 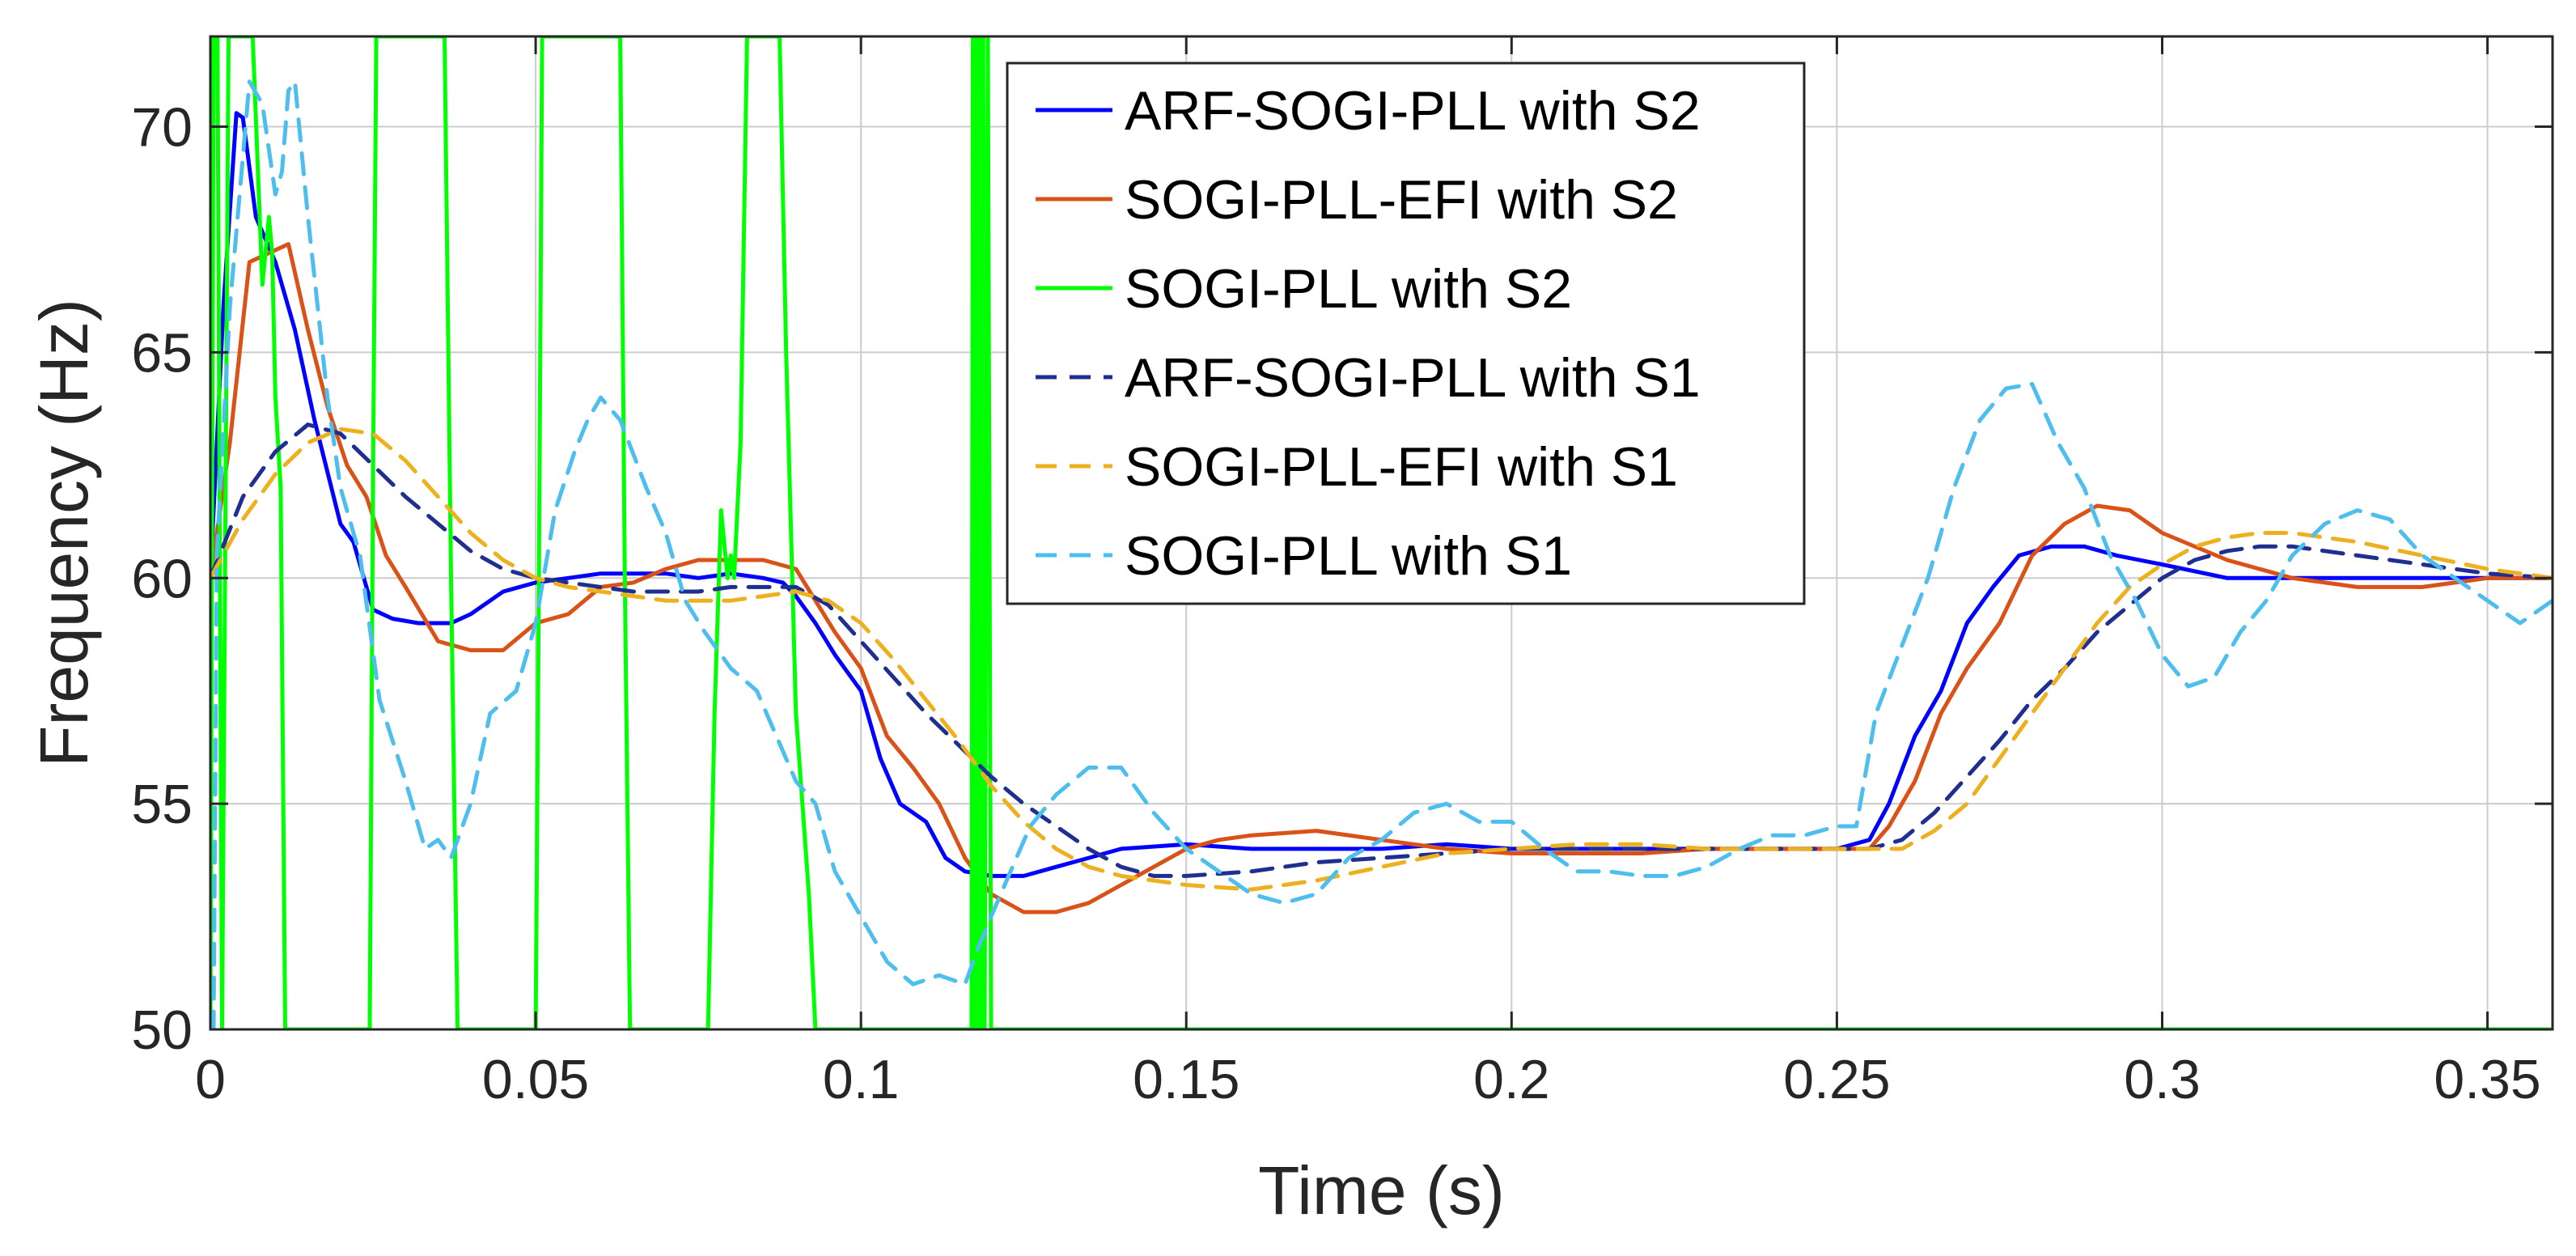 What do you see at coordinates (1401, 467) in the screenshot?
I see `legend-entry-label: SOGI-PLL-EFI with S1` at bounding box center [1401, 467].